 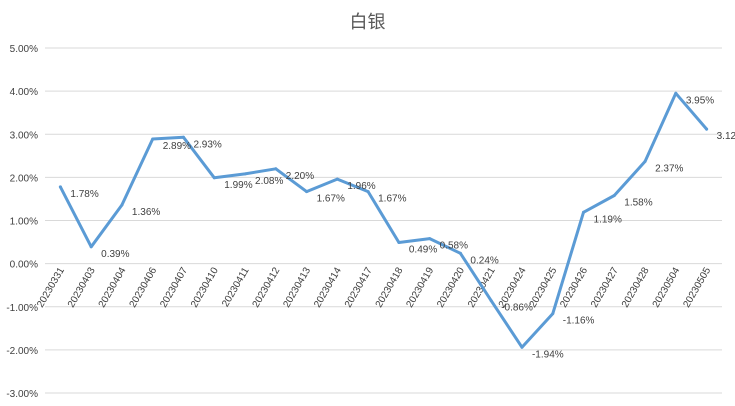 I want to click on x-tick-label: 20230406, so click(x=144, y=287).